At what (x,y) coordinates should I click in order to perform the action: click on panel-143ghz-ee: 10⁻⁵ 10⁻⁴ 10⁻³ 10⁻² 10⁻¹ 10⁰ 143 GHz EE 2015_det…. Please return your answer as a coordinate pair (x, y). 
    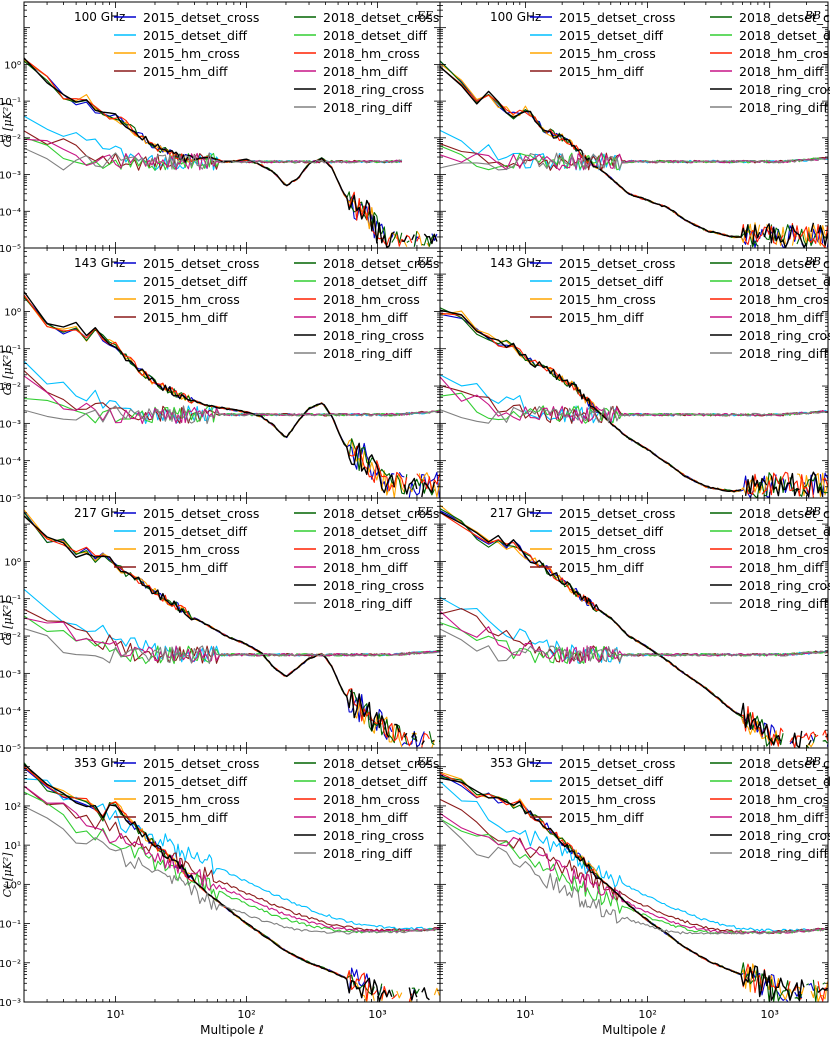
    Looking at the image, I should click on (220, 376).